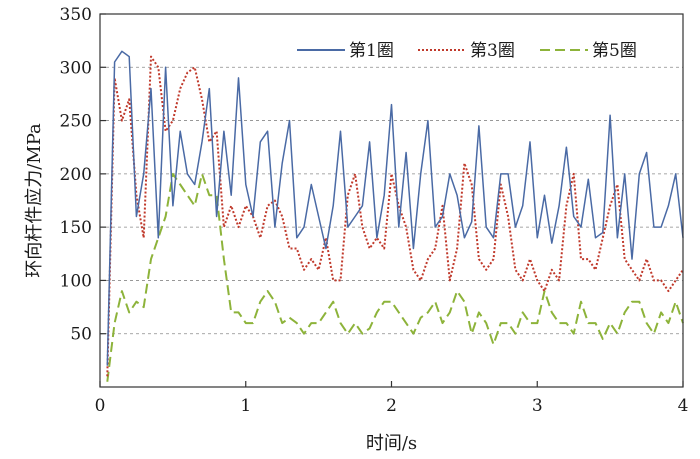 The image size is (700, 459). What do you see at coordinates (76, 175) in the screenshot?
I see `y-tick-label: 200` at bounding box center [76, 175].